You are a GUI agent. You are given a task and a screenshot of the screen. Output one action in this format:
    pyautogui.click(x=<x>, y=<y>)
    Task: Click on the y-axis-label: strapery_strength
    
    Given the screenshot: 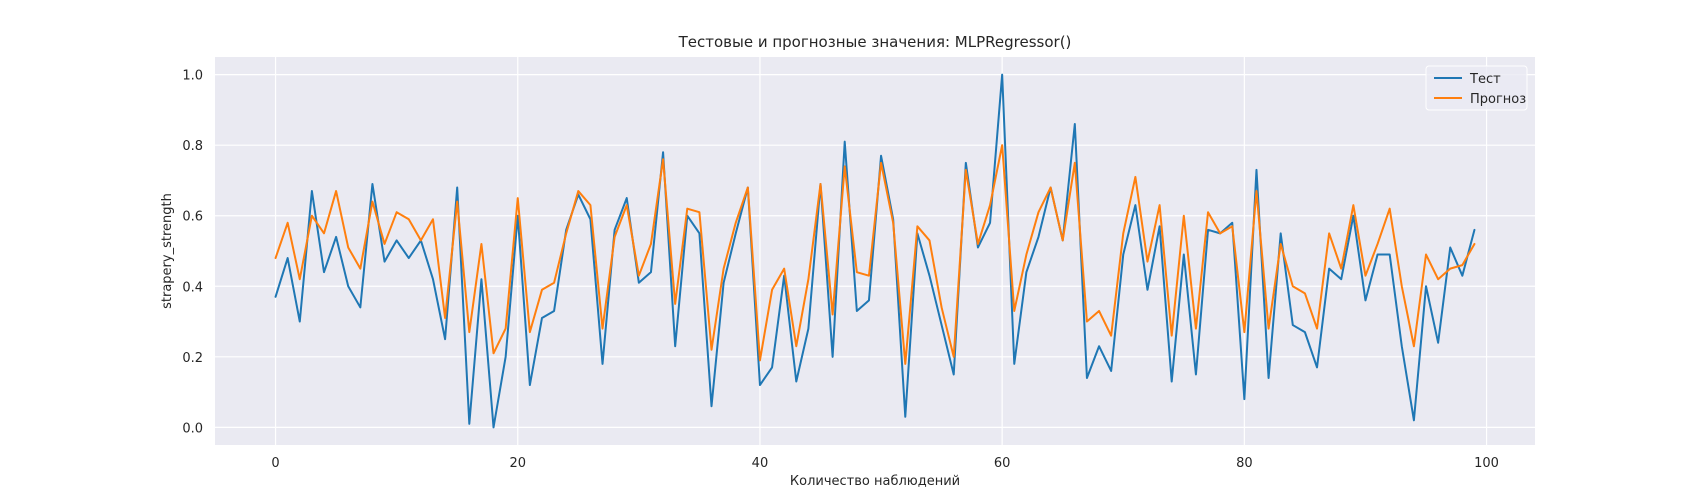 What is the action you would take?
    pyautogui.click(x=167, y=251)
    